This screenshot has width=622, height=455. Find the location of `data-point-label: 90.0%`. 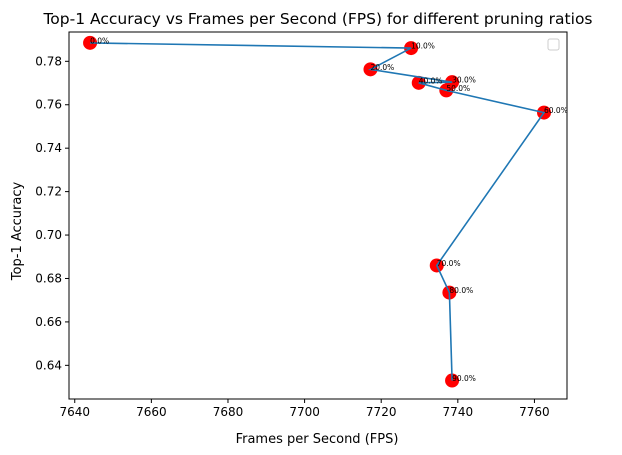

data-point-label: 90.0% is located at coordinates (464, 378).